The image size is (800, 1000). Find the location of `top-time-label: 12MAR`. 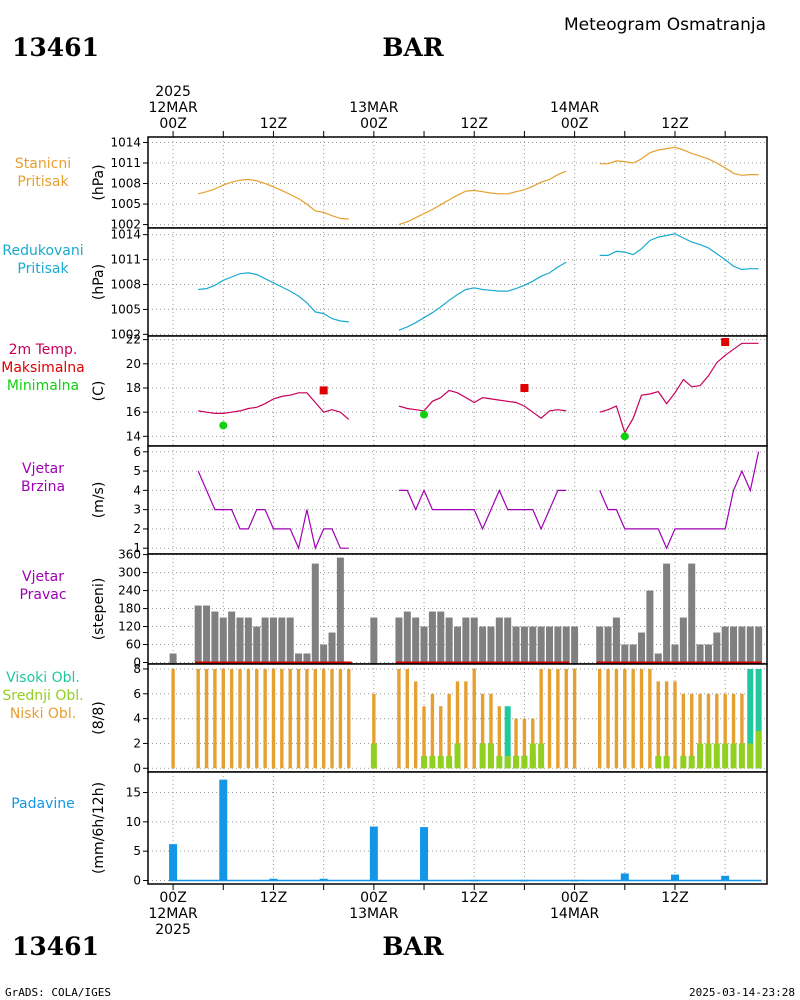

top-time-label: 12MAR is located at coordinates (172, 108).